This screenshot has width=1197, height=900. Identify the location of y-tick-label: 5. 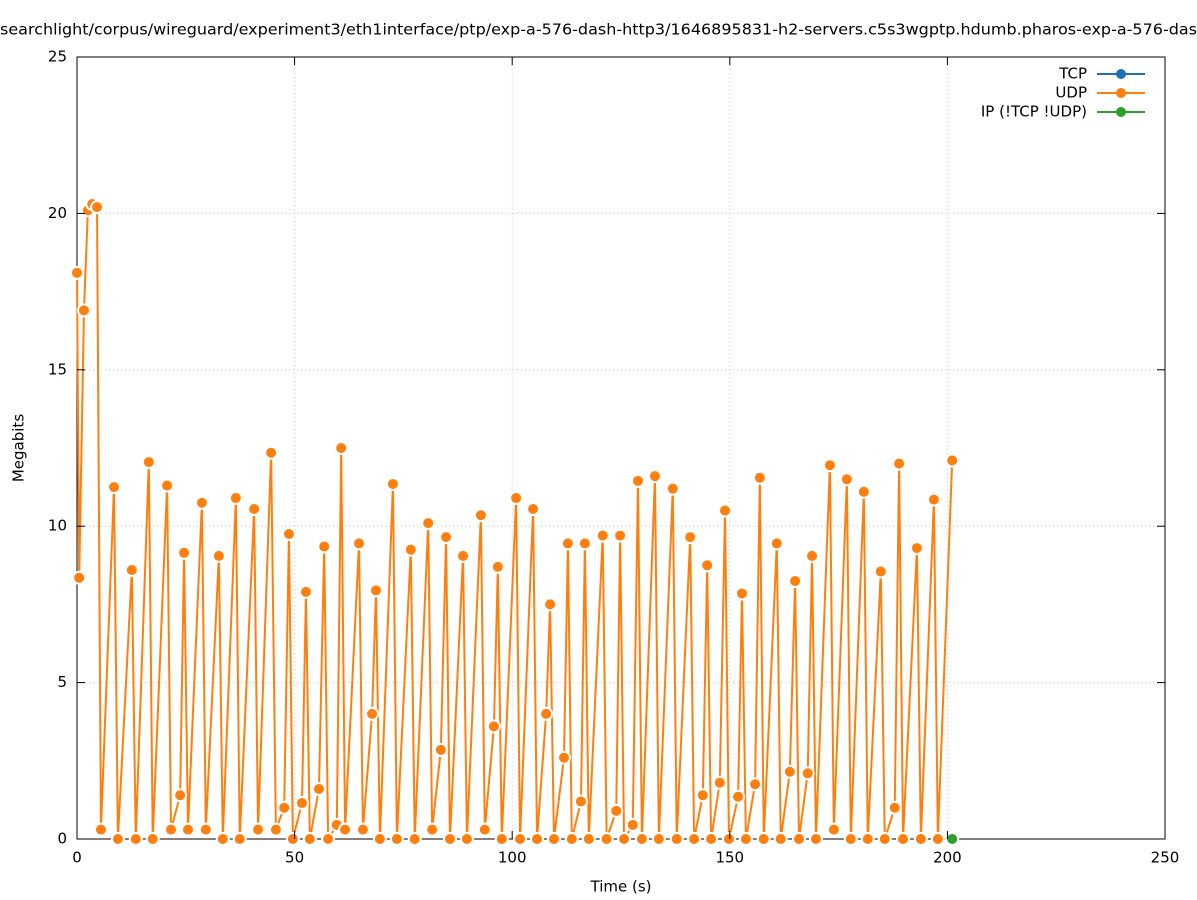
(62, 682).